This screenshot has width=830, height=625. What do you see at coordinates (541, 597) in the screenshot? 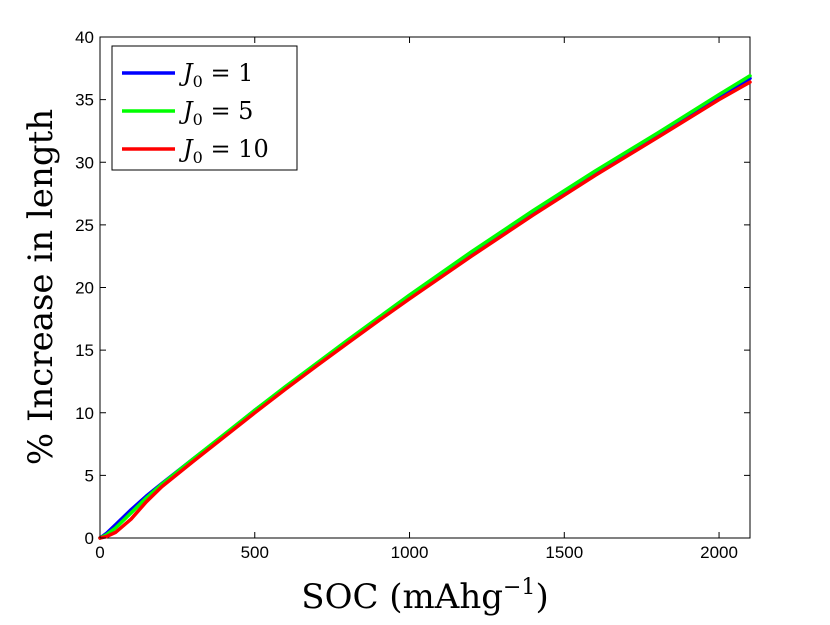
I see `x-axis-title-close: )` at bounding box center [541, 597].